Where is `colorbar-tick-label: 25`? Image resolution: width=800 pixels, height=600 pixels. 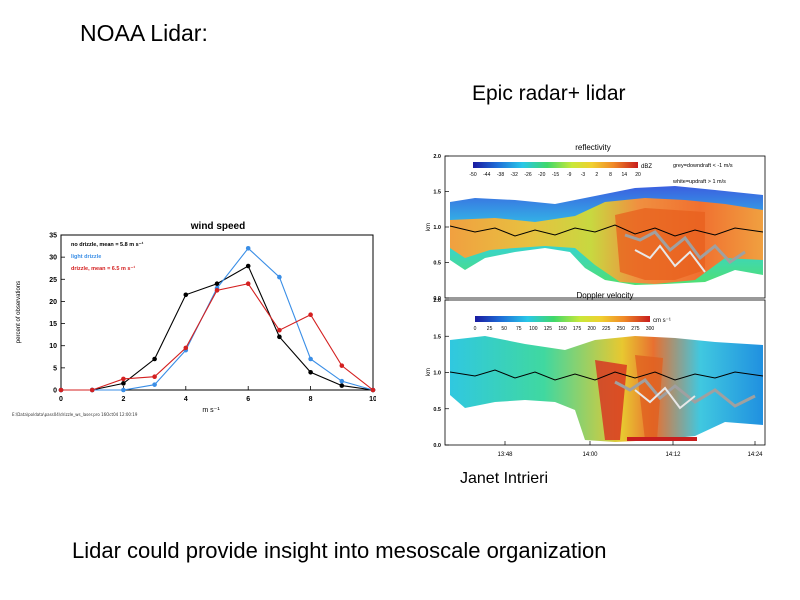 colorbar-tick-label: 25 is located at coordinates (490, 329).